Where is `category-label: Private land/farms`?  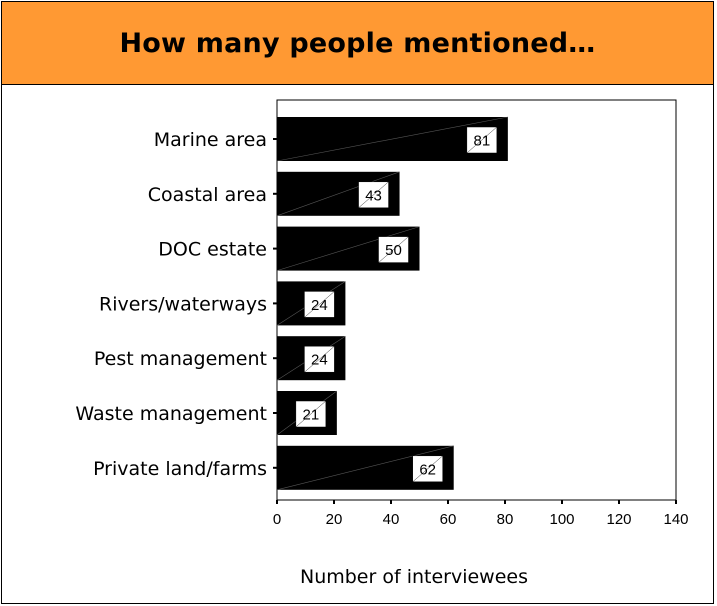 category-label: Private land/farms is located at coordinates (180, 469).